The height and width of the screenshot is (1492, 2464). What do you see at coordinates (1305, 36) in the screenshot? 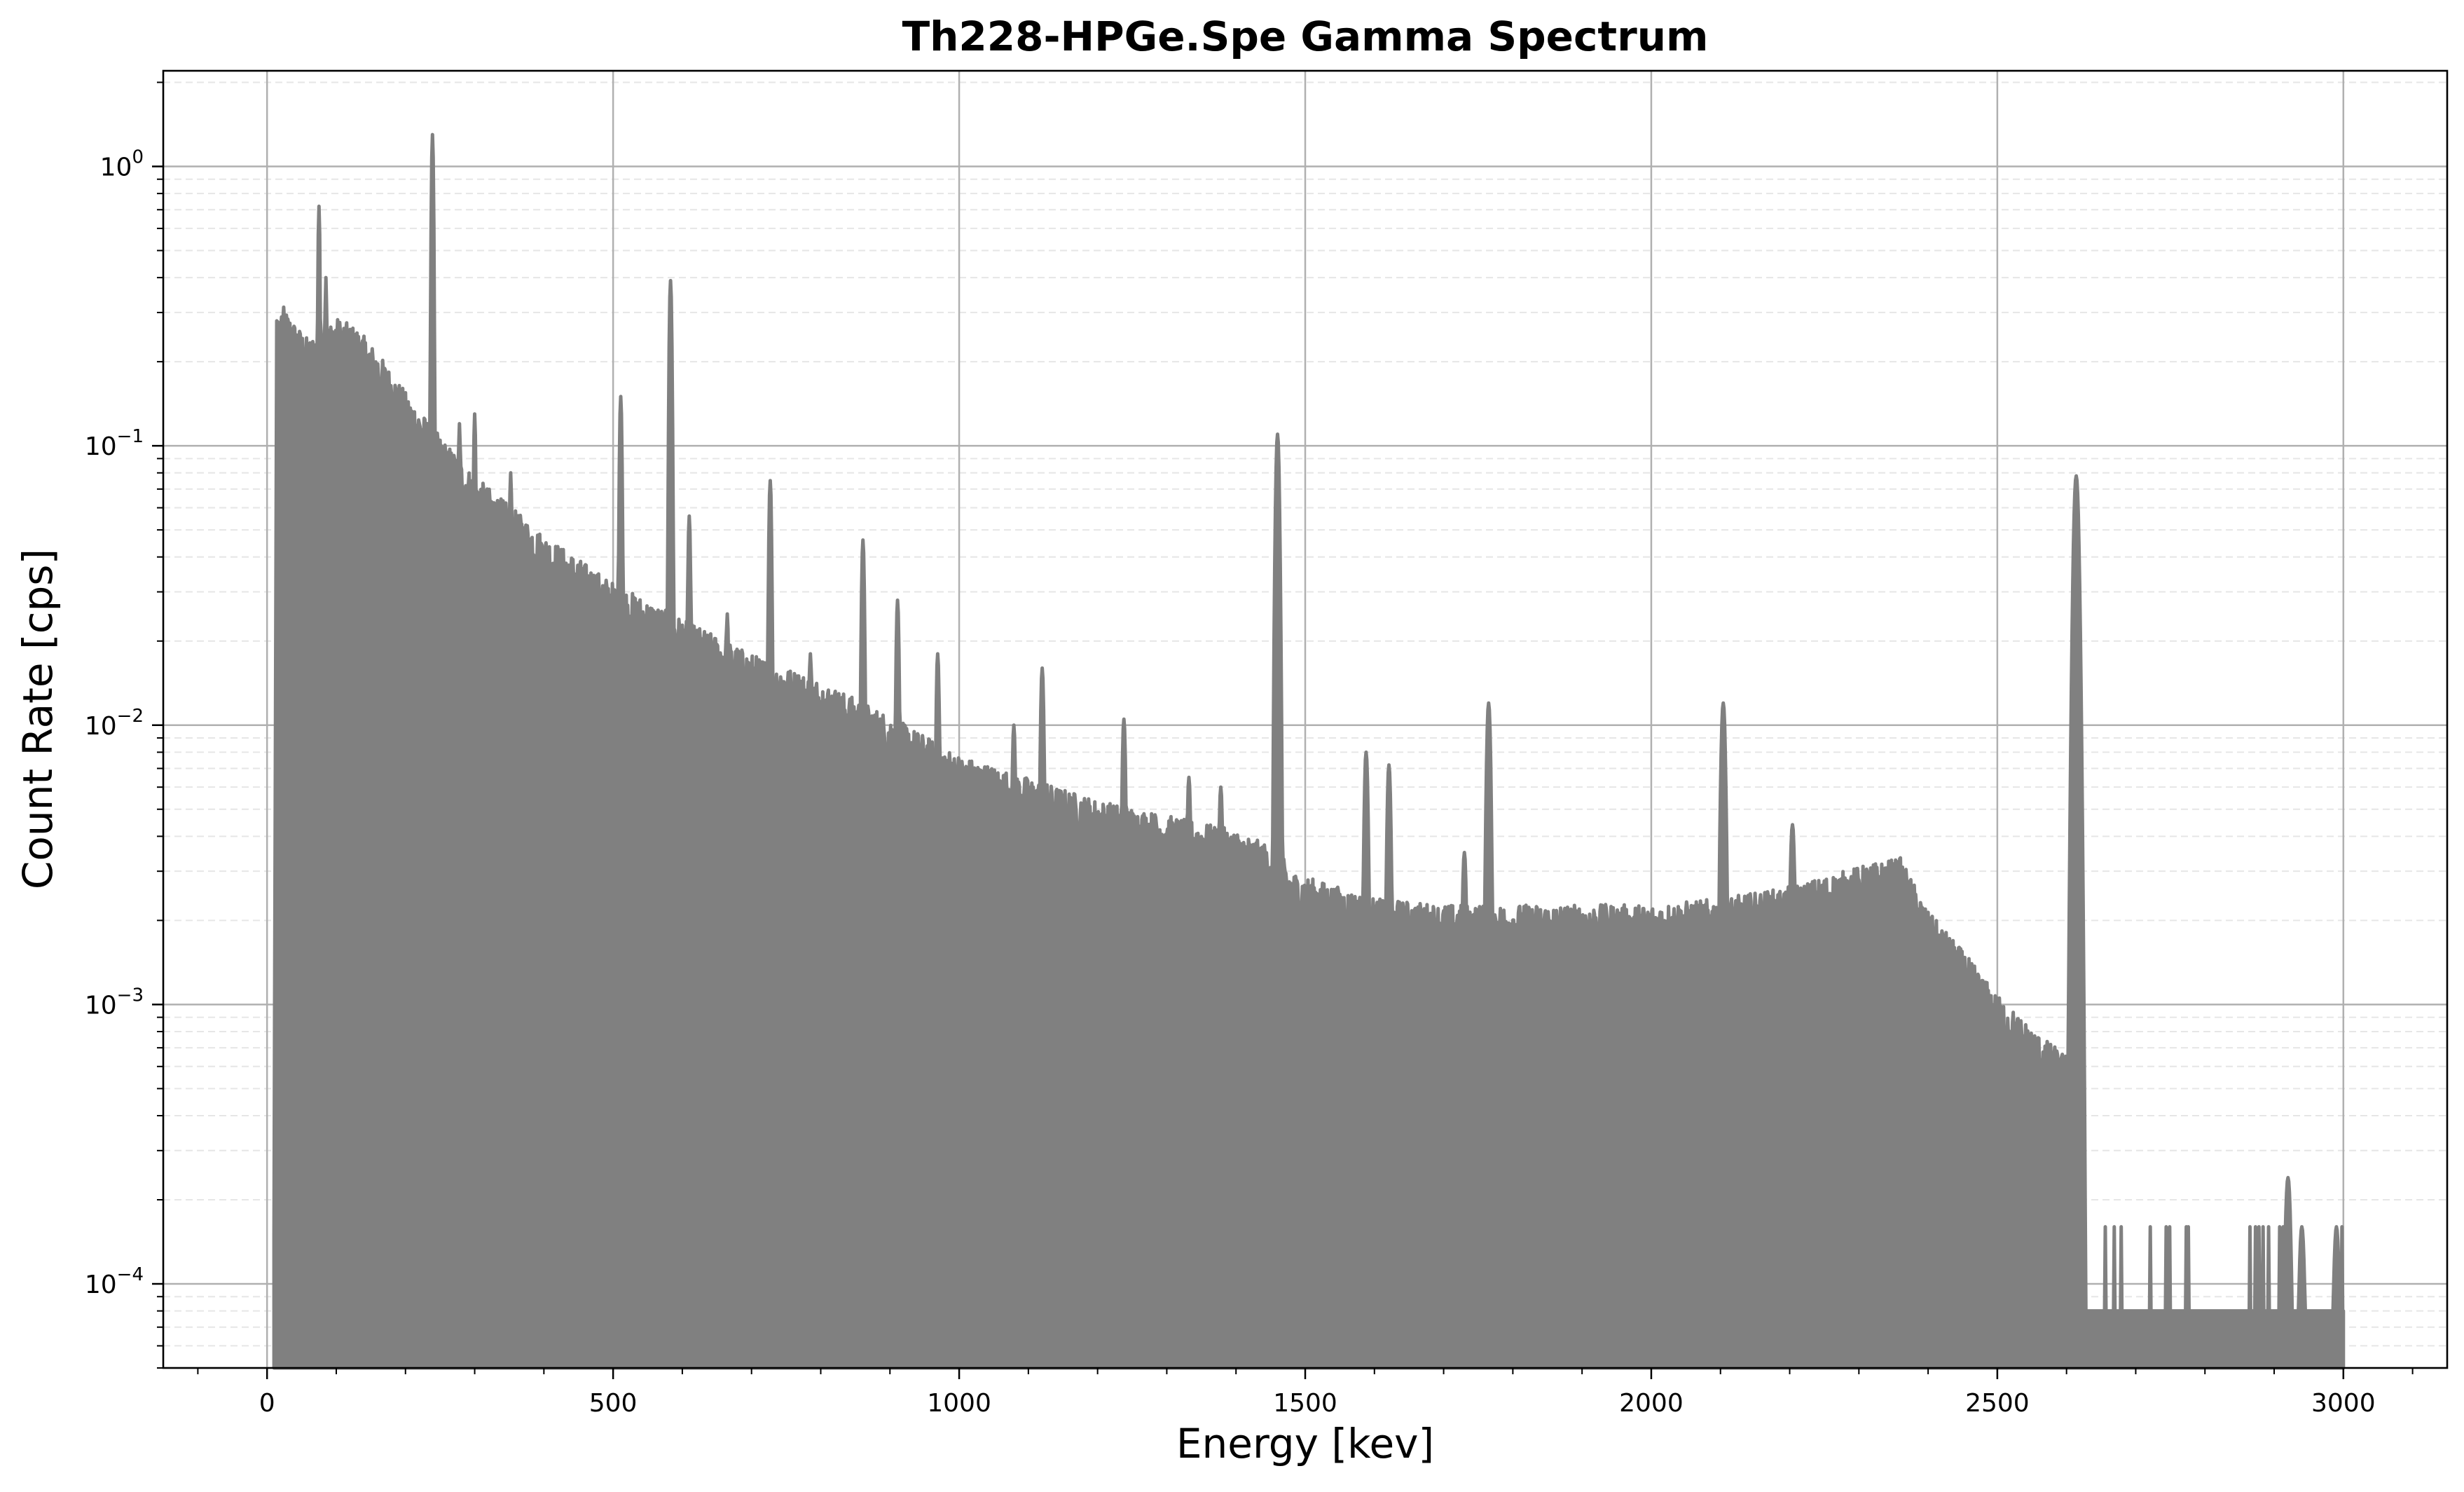
I see `chart-title: Th228-HPGe.Spe Gamma Spectrum` at bounding box center [1305, 36].